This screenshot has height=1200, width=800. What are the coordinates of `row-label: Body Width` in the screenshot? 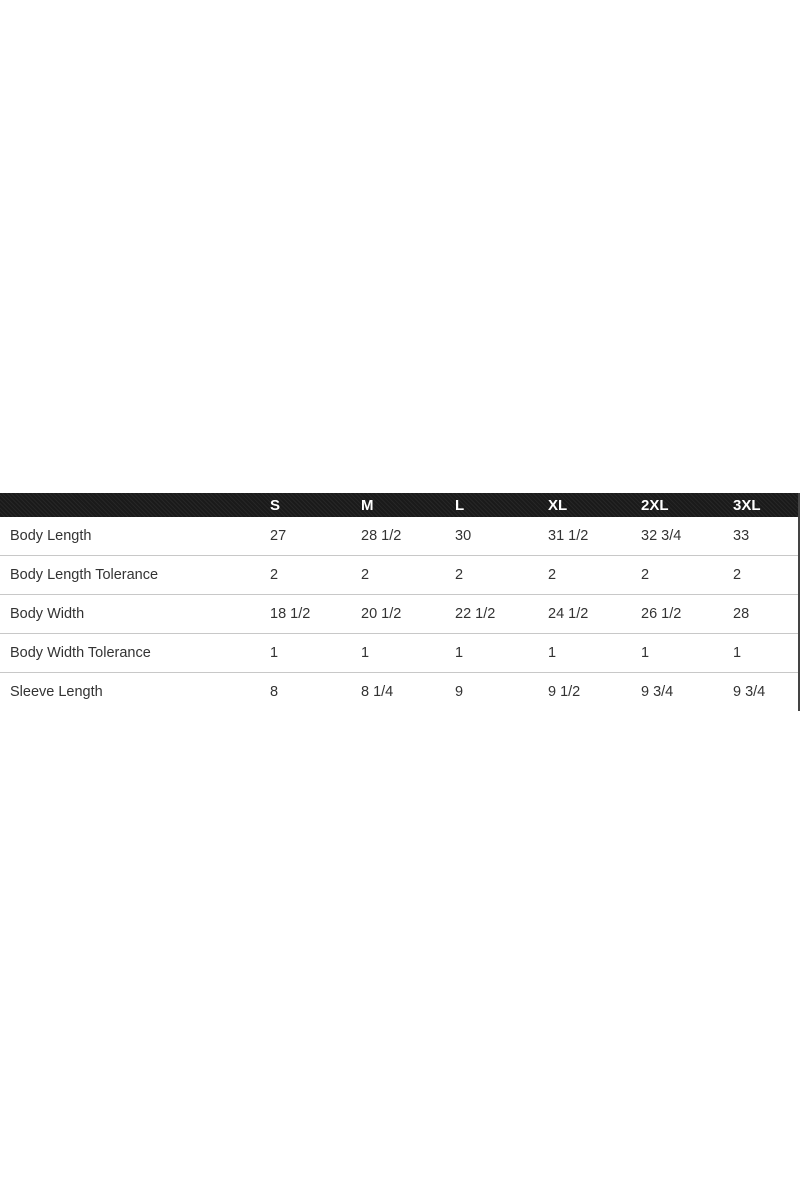 It's located at (47, 614).